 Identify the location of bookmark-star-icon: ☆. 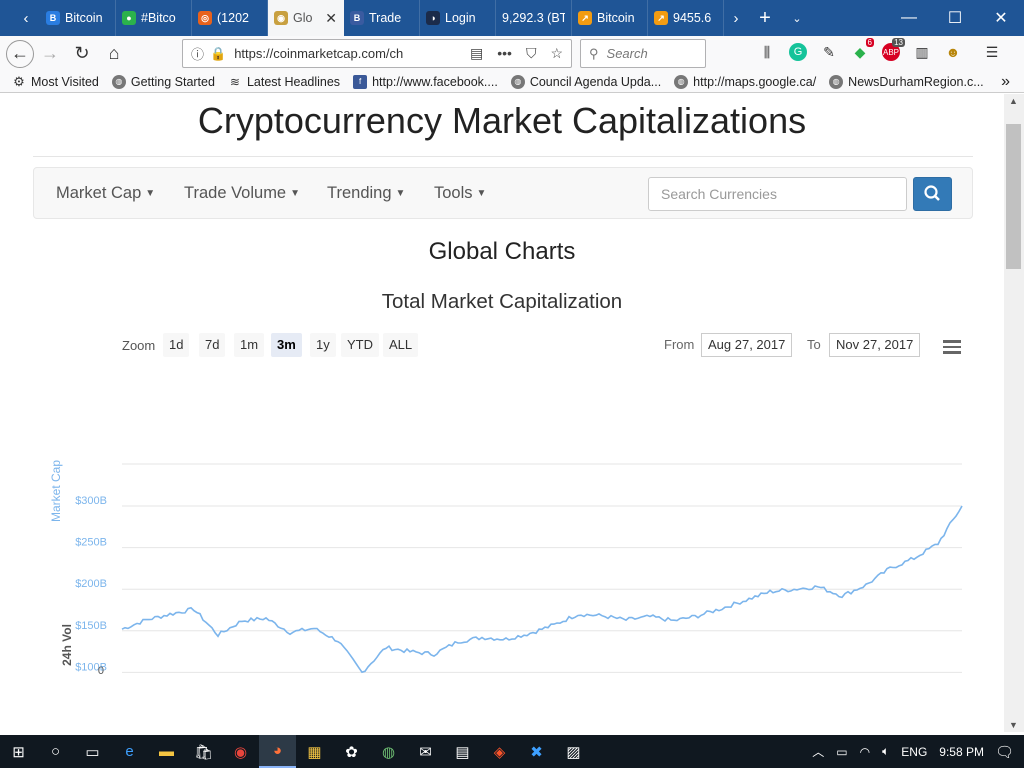
(556, 53).